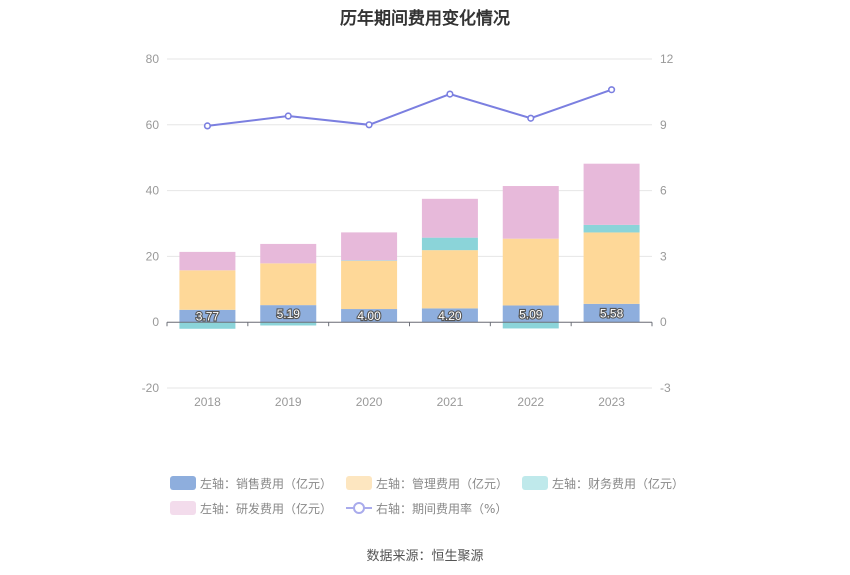 This screenshot has height=575, width=850. I want to click on bar-s3-2022, so click(530, 212).